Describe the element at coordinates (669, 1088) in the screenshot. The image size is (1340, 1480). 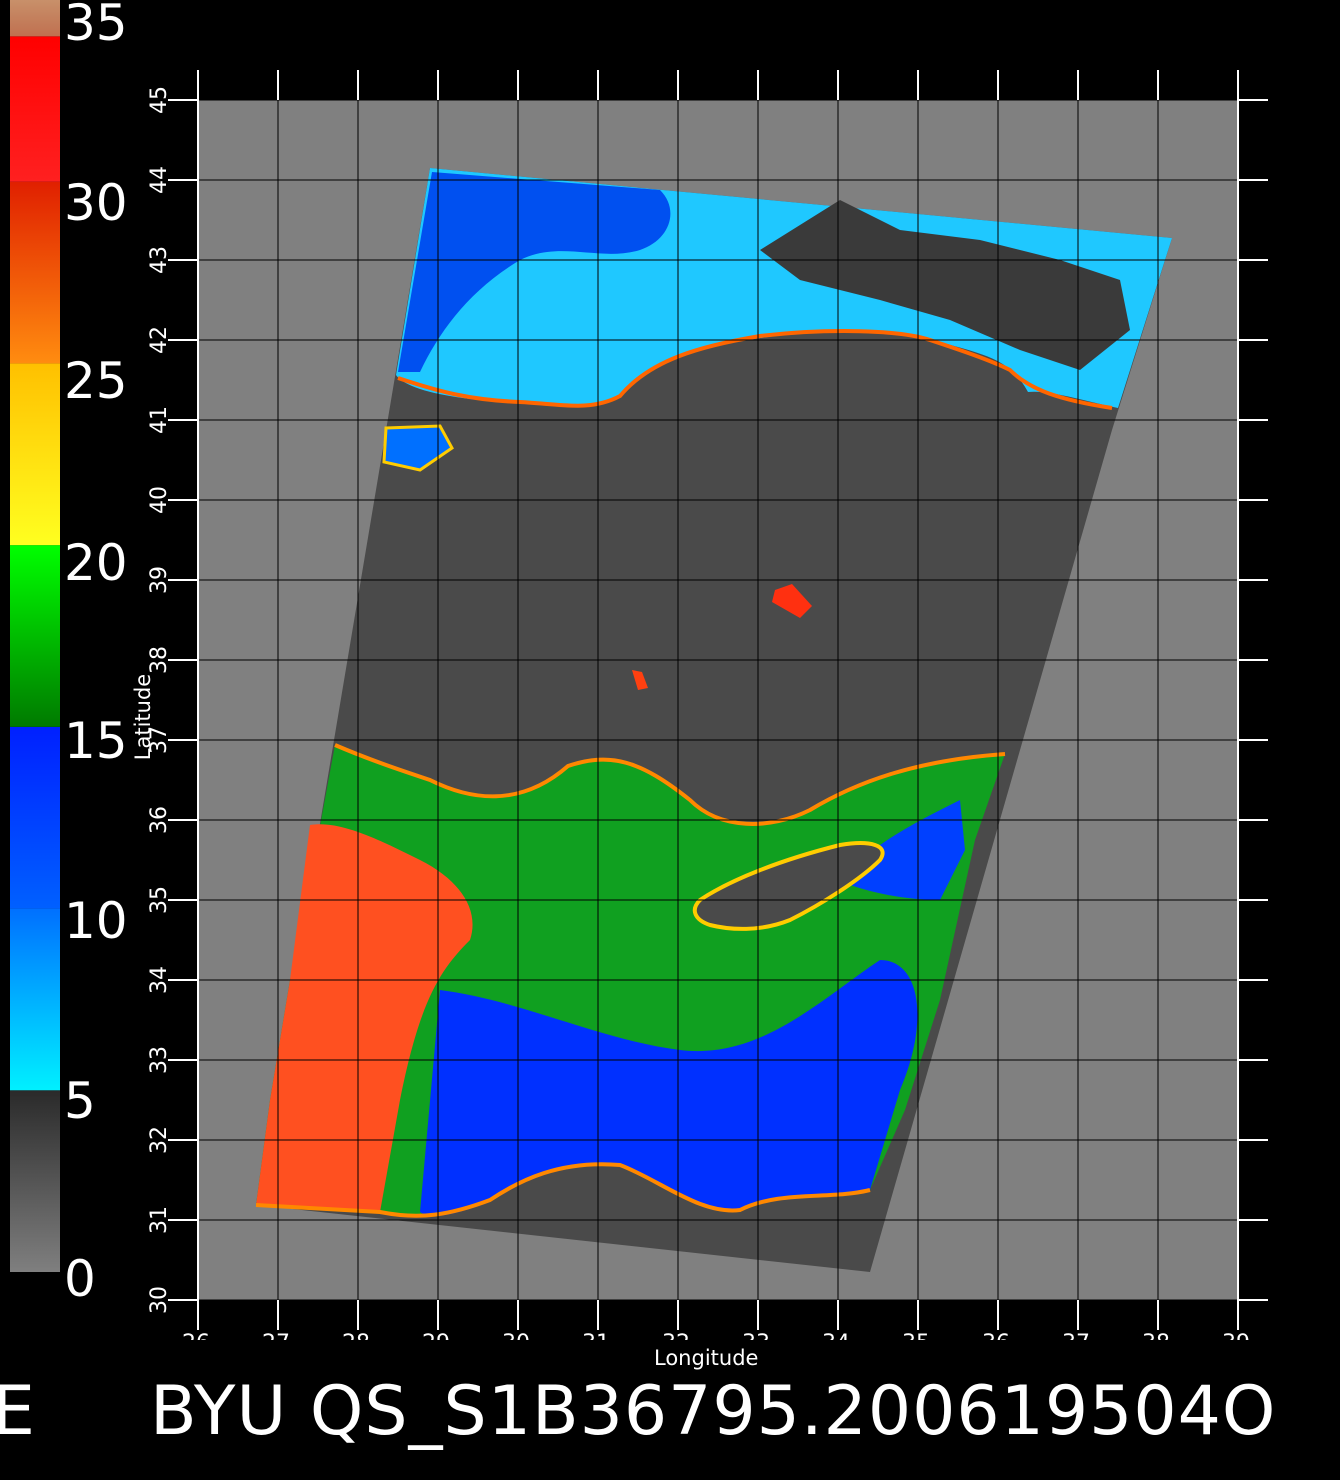
I see `med-sea-blue-south` at that location.